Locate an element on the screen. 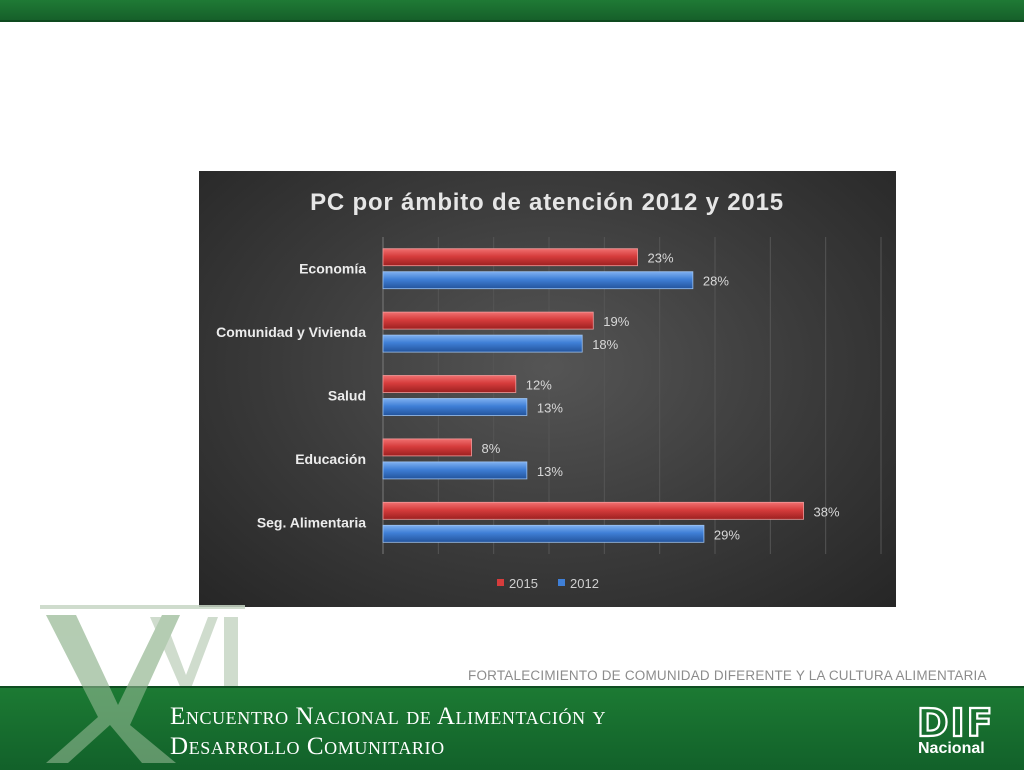 Image resolution: width=1024 pixels, height=770 pixels. top-banner is located at coordinates (512, 11).